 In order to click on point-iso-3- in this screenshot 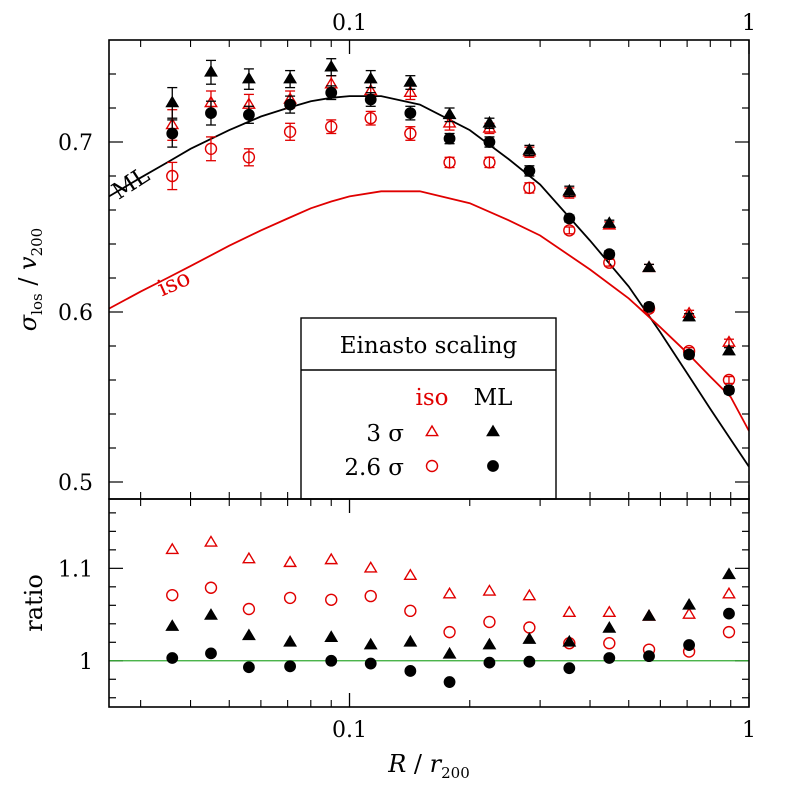, I will do `click(410, 91)`.